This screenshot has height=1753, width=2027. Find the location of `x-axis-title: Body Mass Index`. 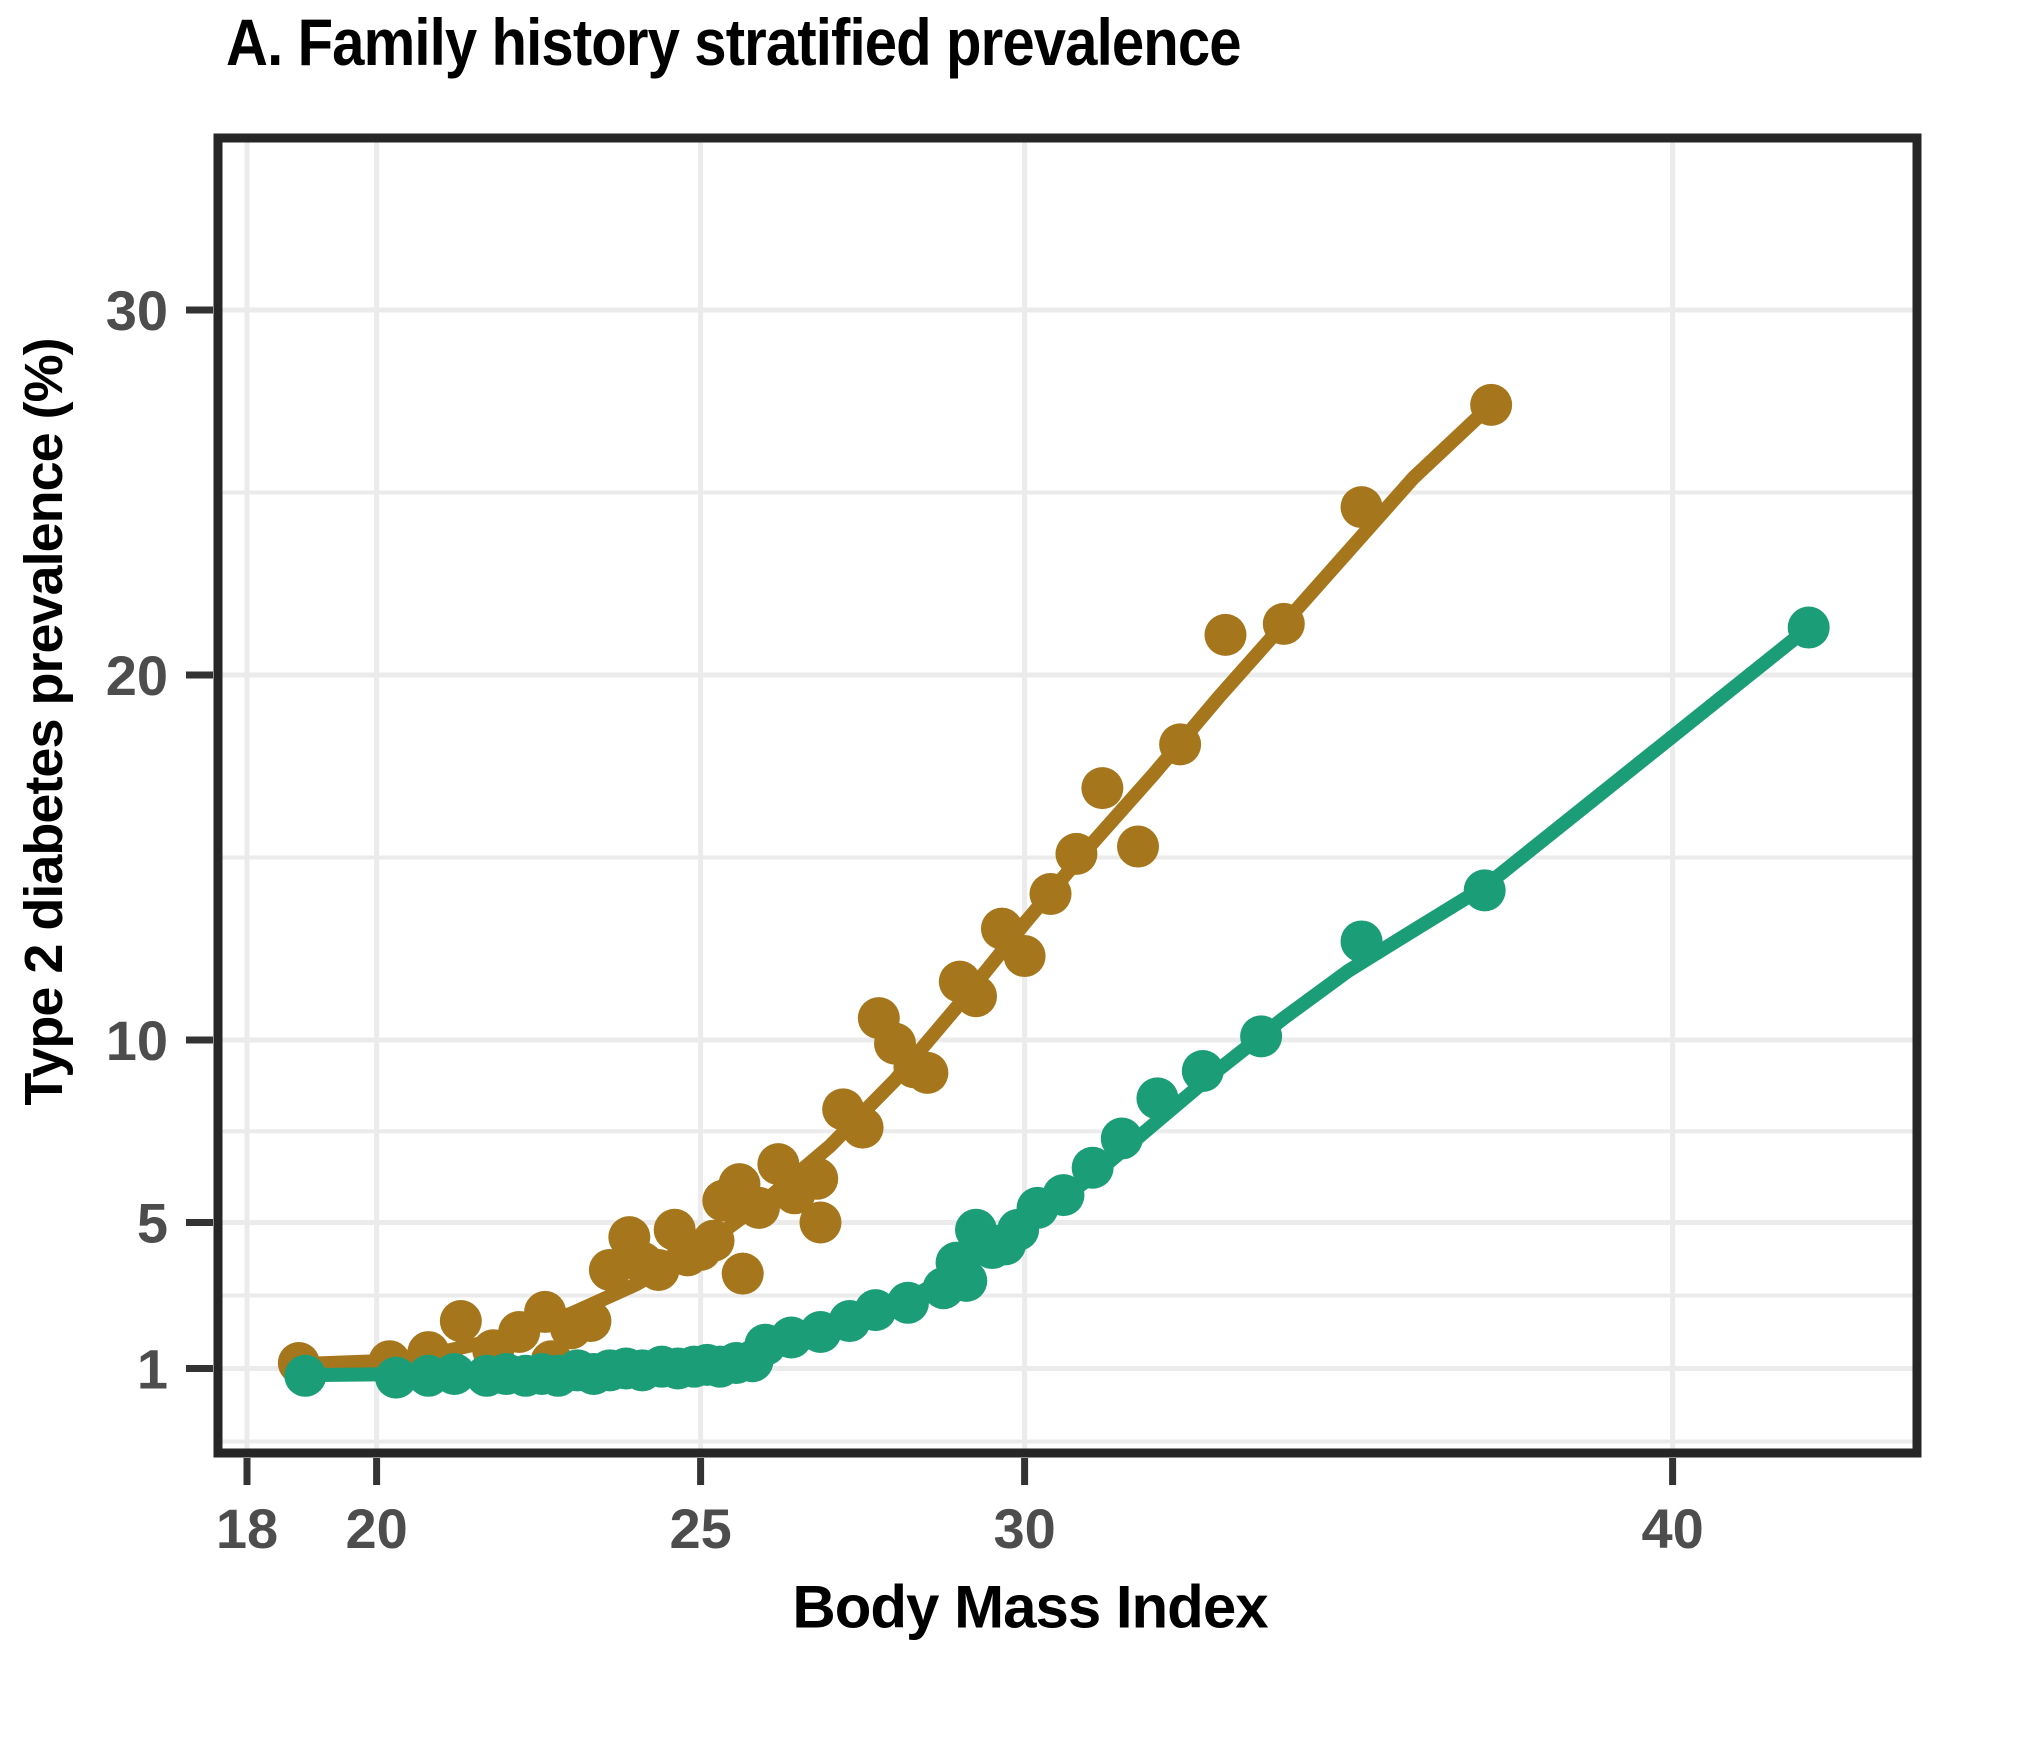

x-axis-title: Body Mass Index is located at coordinates (1030, 1607).